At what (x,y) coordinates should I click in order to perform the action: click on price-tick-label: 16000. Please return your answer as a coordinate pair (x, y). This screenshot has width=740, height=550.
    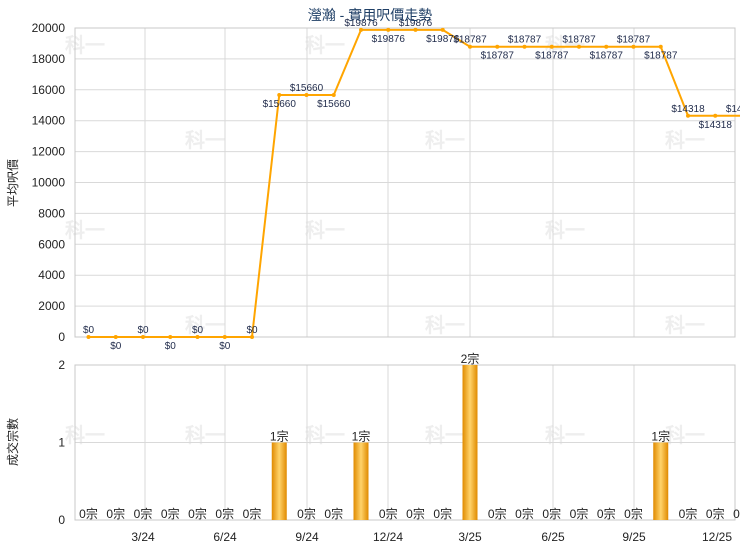
    Looking at the image, I should click on (49, 90).